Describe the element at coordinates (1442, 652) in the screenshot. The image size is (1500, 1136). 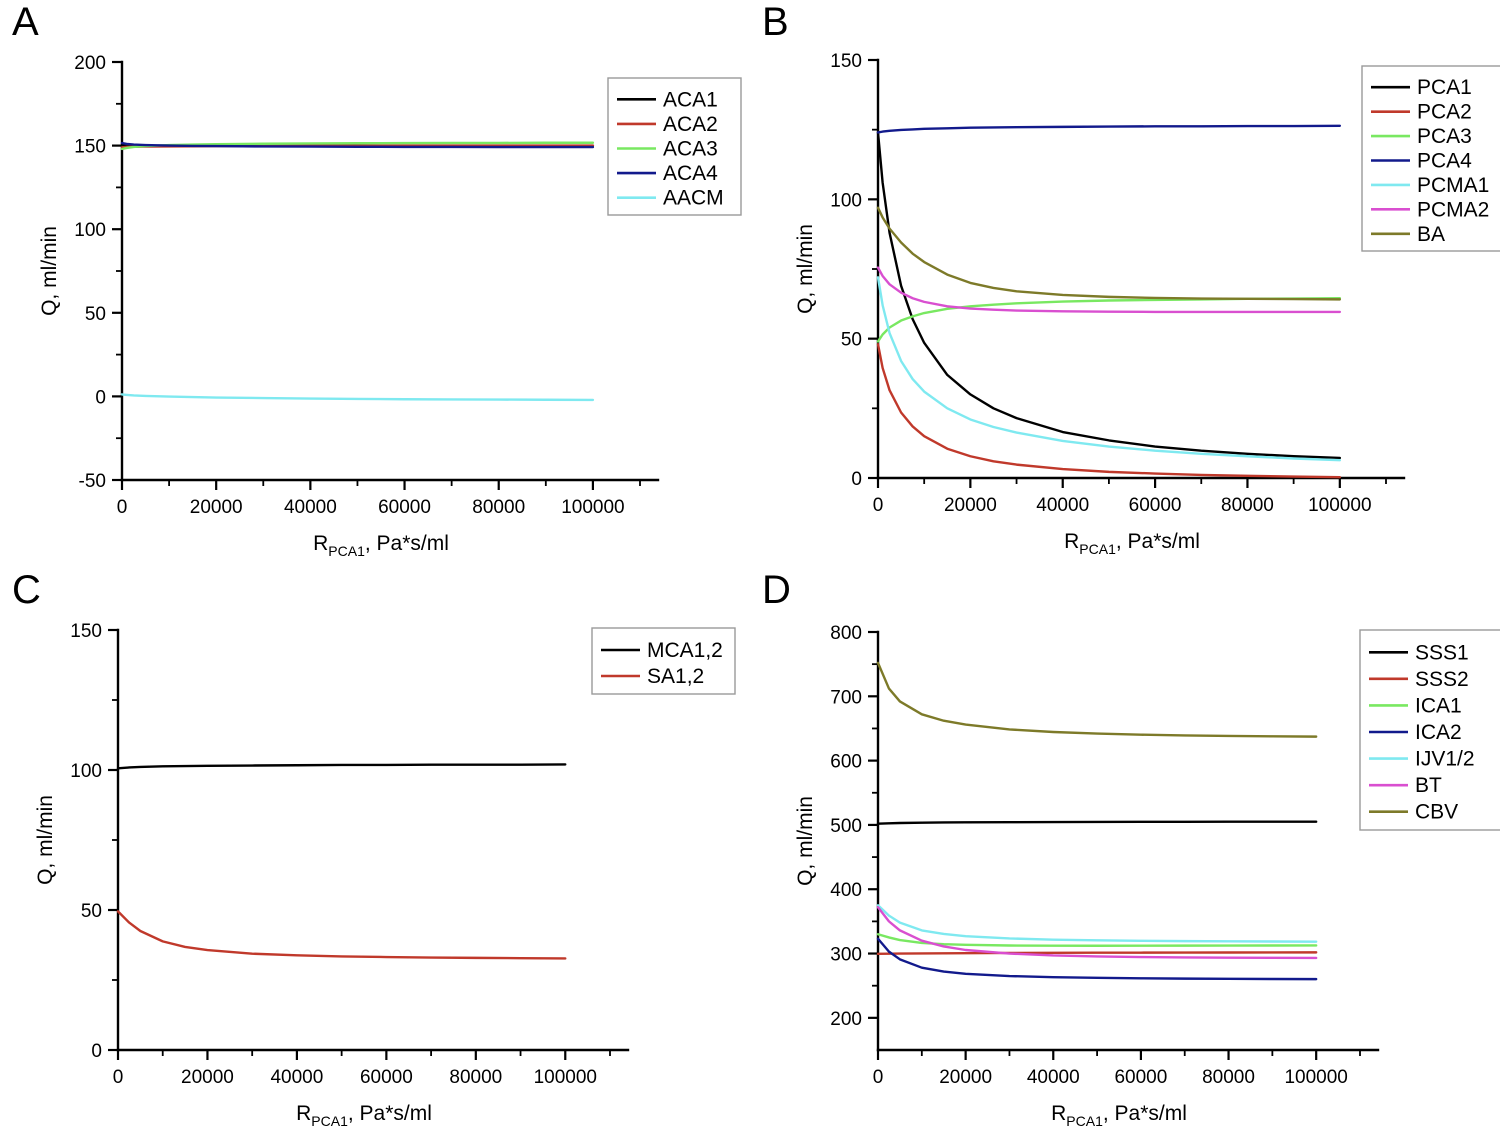
I see `legend-label-sss1: SSS1` at that location.